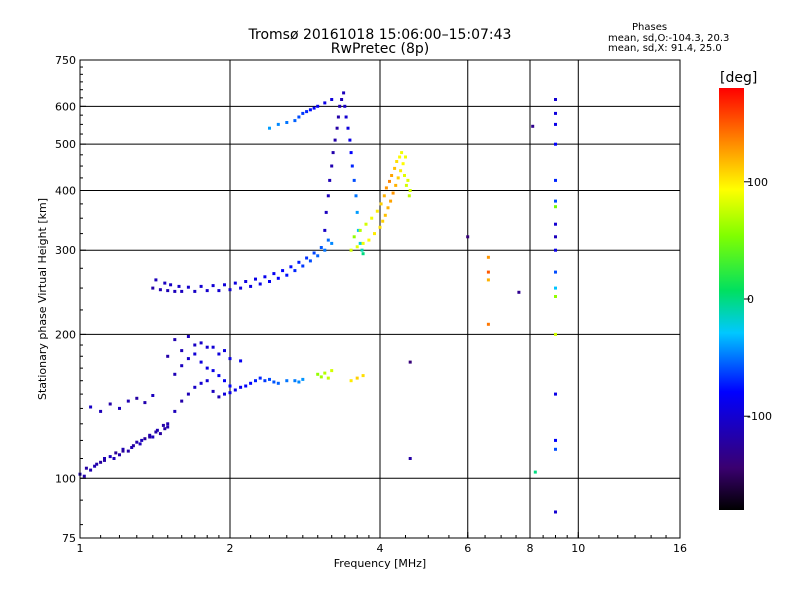  What do you see at coordinates (380, 35) in the screenshot?
I see `chart-title-line1: Tromsø 20161018 15:06:00–15:07:43` at bounding box center [380, 35].